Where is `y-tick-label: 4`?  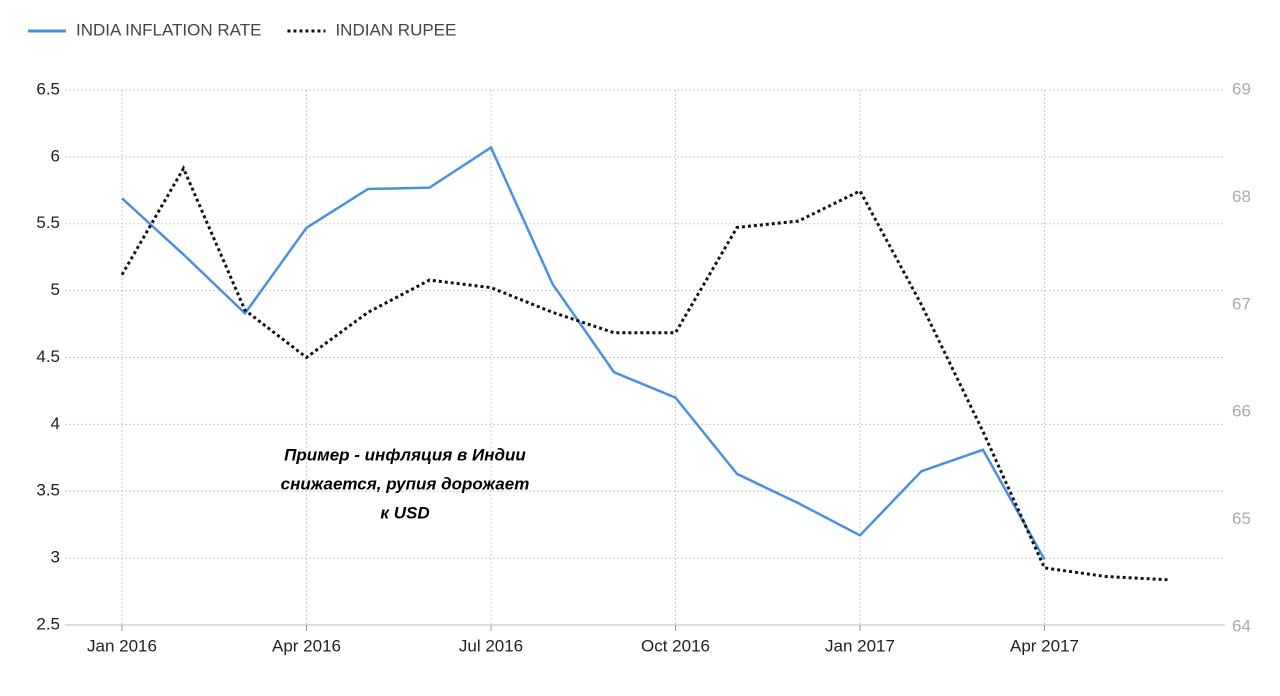
y-tick-label: 4 is located at coordinates (55, 423).